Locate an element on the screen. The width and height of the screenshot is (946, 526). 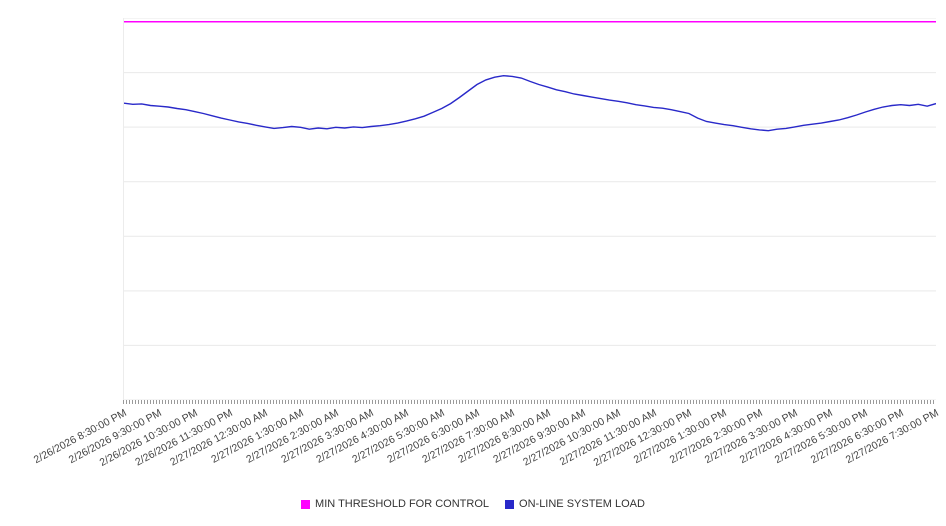
x-axis-label: 2/27/2026 4:30:00 PM is located at coordinates (786, 437).